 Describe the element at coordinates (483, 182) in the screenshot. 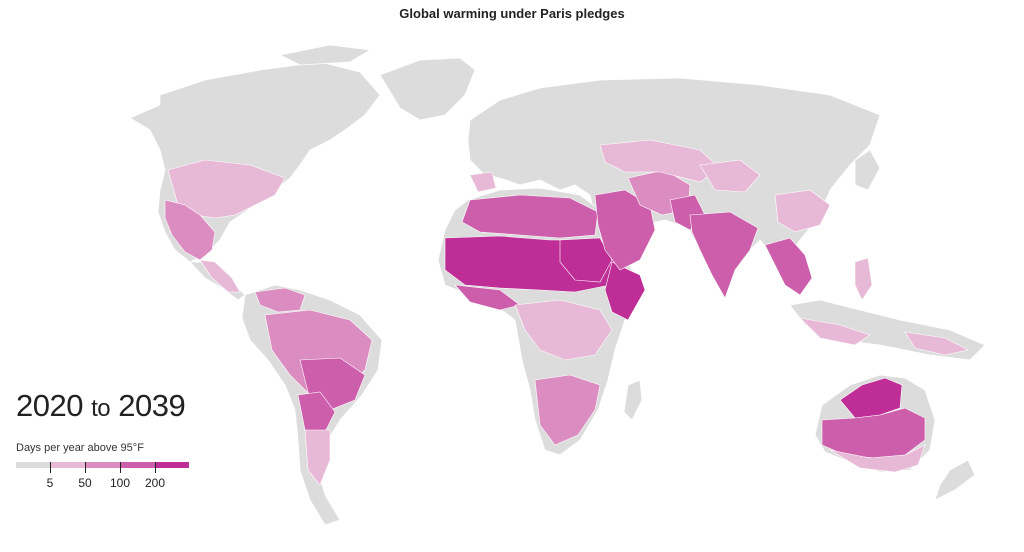

I see `heat-region-iberia` at that location.